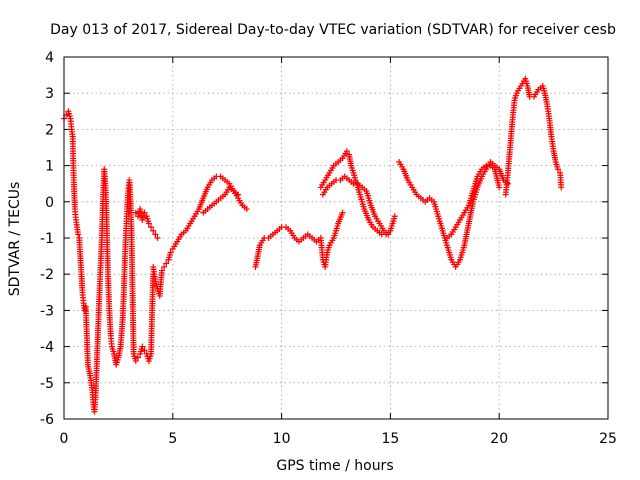 This screenshot has width=640, height=480. What do you see at coordinates (47, 239) in the screenshot?
I see `y-tick-label: -1` at bounding box center [47, 239].